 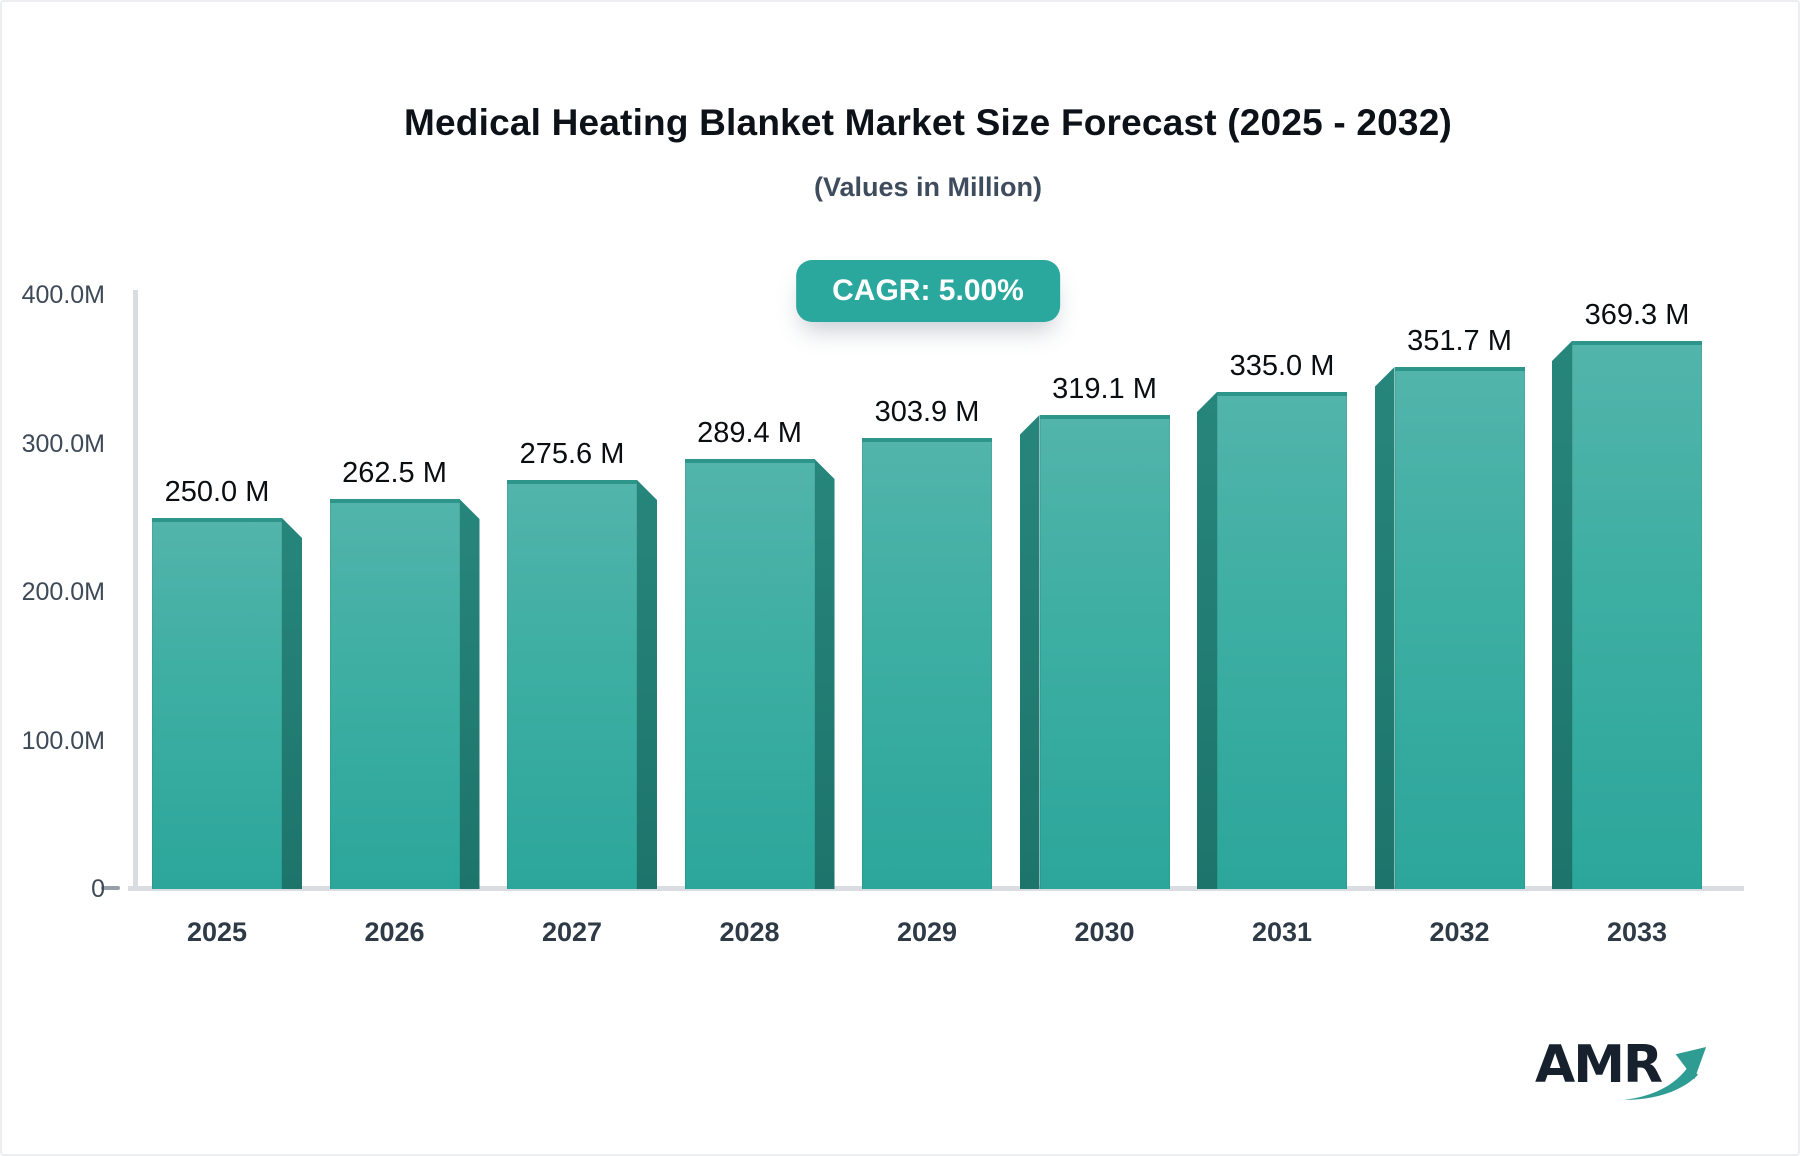 I want to click on x-axis-label: 2030, so click(x=1104, y=932).